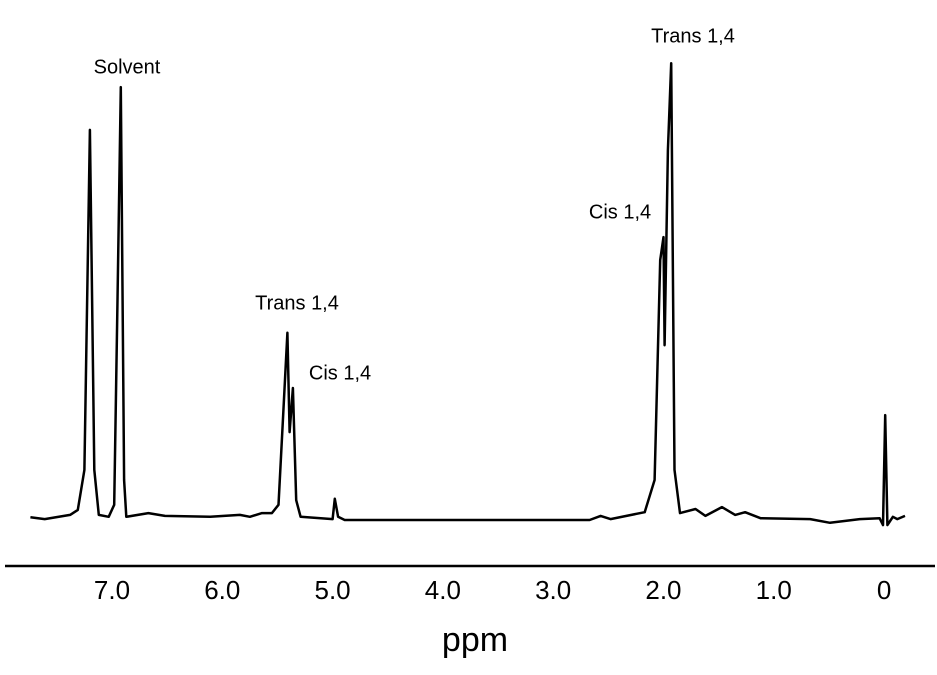 Image resolution: width=937 pixels, height=675 pixels. I want to click on x-tick-label: 3.0, so click(553, 590).